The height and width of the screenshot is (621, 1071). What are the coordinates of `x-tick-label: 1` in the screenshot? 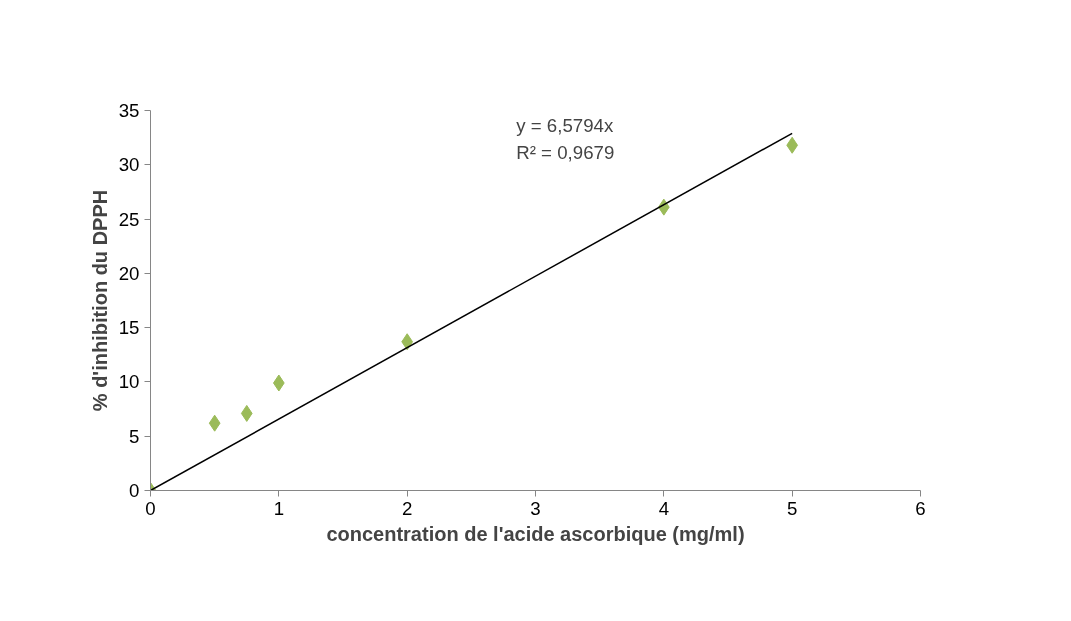 It's located at (279, 508).